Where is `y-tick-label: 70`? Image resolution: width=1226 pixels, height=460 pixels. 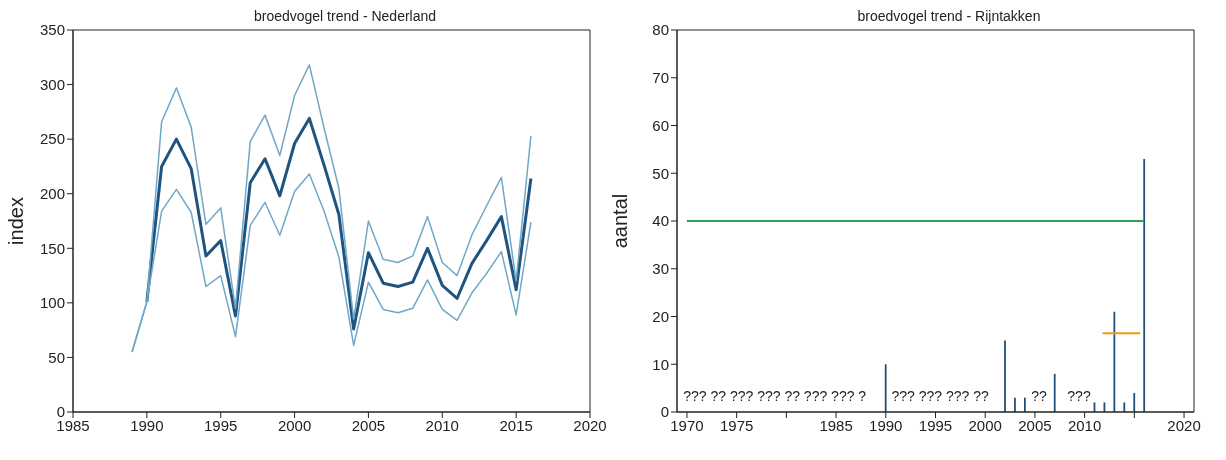 y-tick-label: 70 is located at coordinates (660, 78).